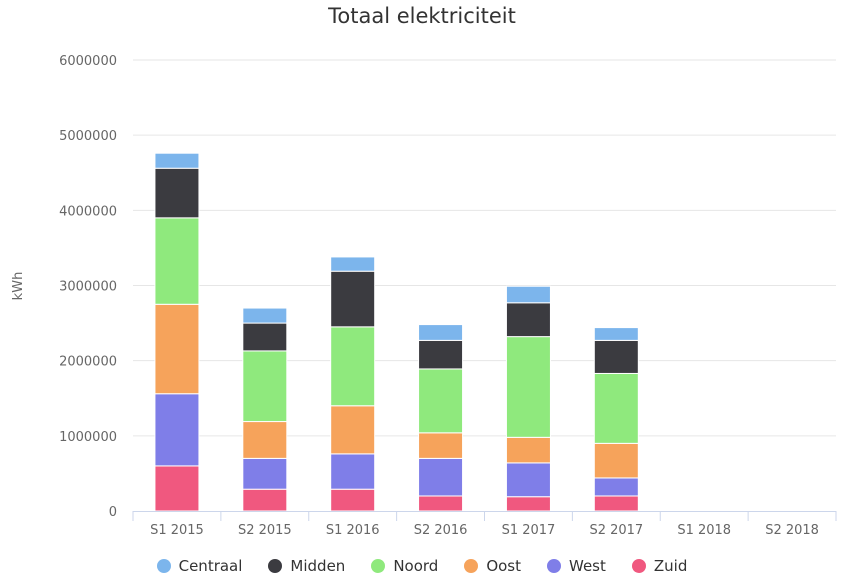 Image resolution: width=844 pixels, height=577 pixels. What do you see at coordinates (422, 16) in the screenshot?
I see `chart-title: Totaal elektriciteit` at bounding box center [422, 16].